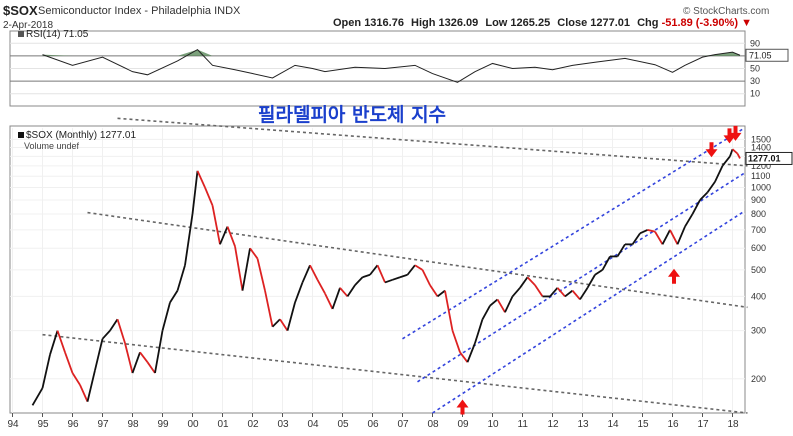  I want to click on x-tick-label: 02, so click(254, 424).